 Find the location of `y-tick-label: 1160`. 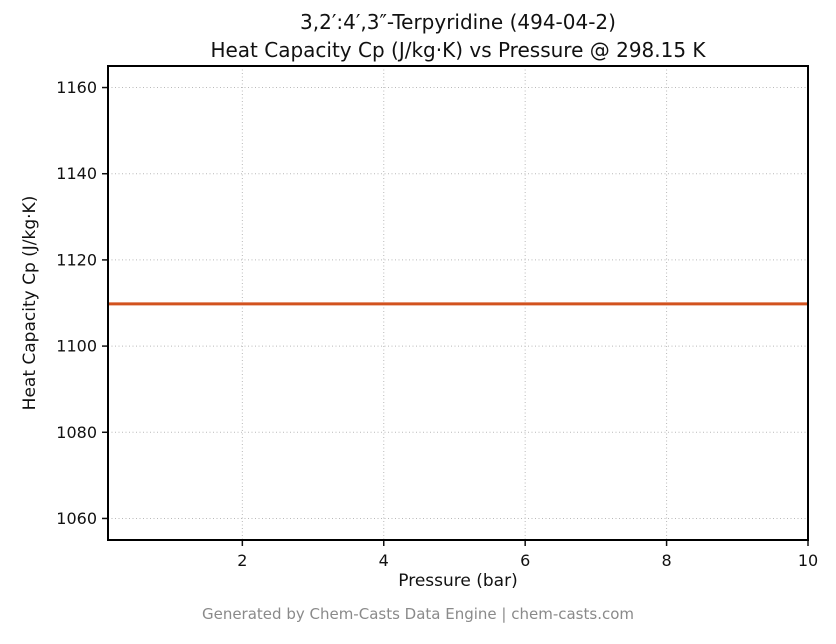

y-tick-label: 1160 is located at coordinates (76, 87).